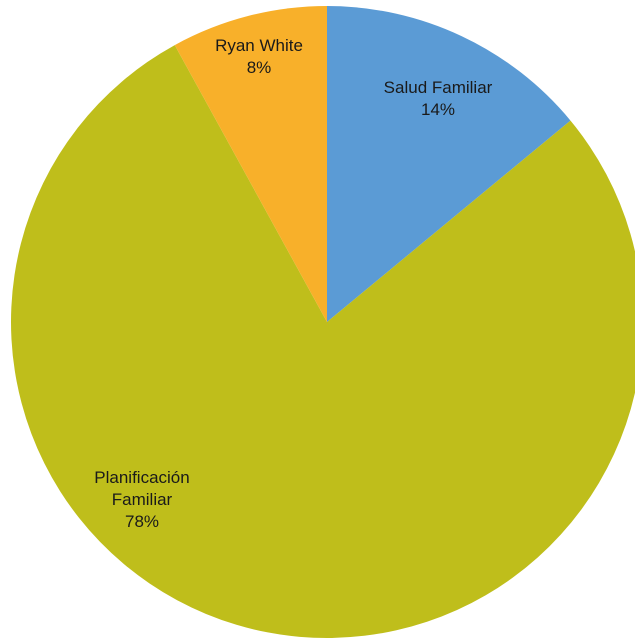 The height and width of the screenshot is (643, 635). Describe the element at coordinates (259, 45) in the screenshot. I see `slice-name-label: Ryan White` at that location.